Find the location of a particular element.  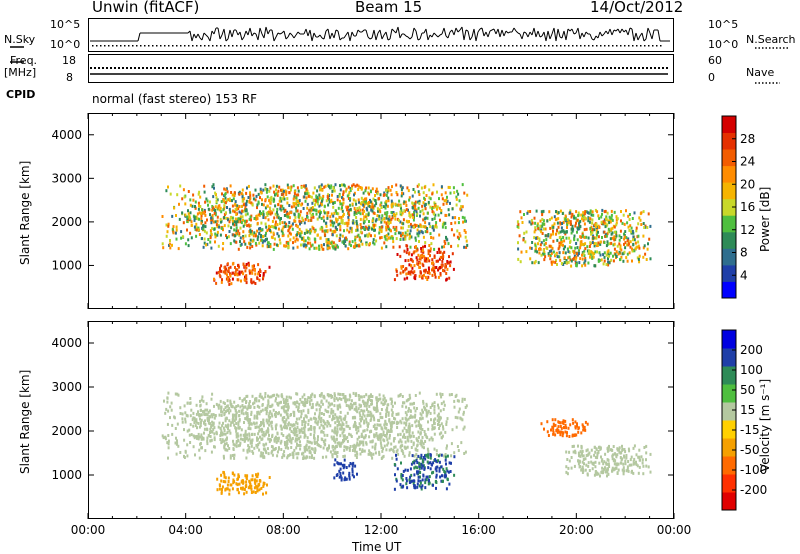

colorbar-tick-label: 100 is located at coordinates (751, 370).